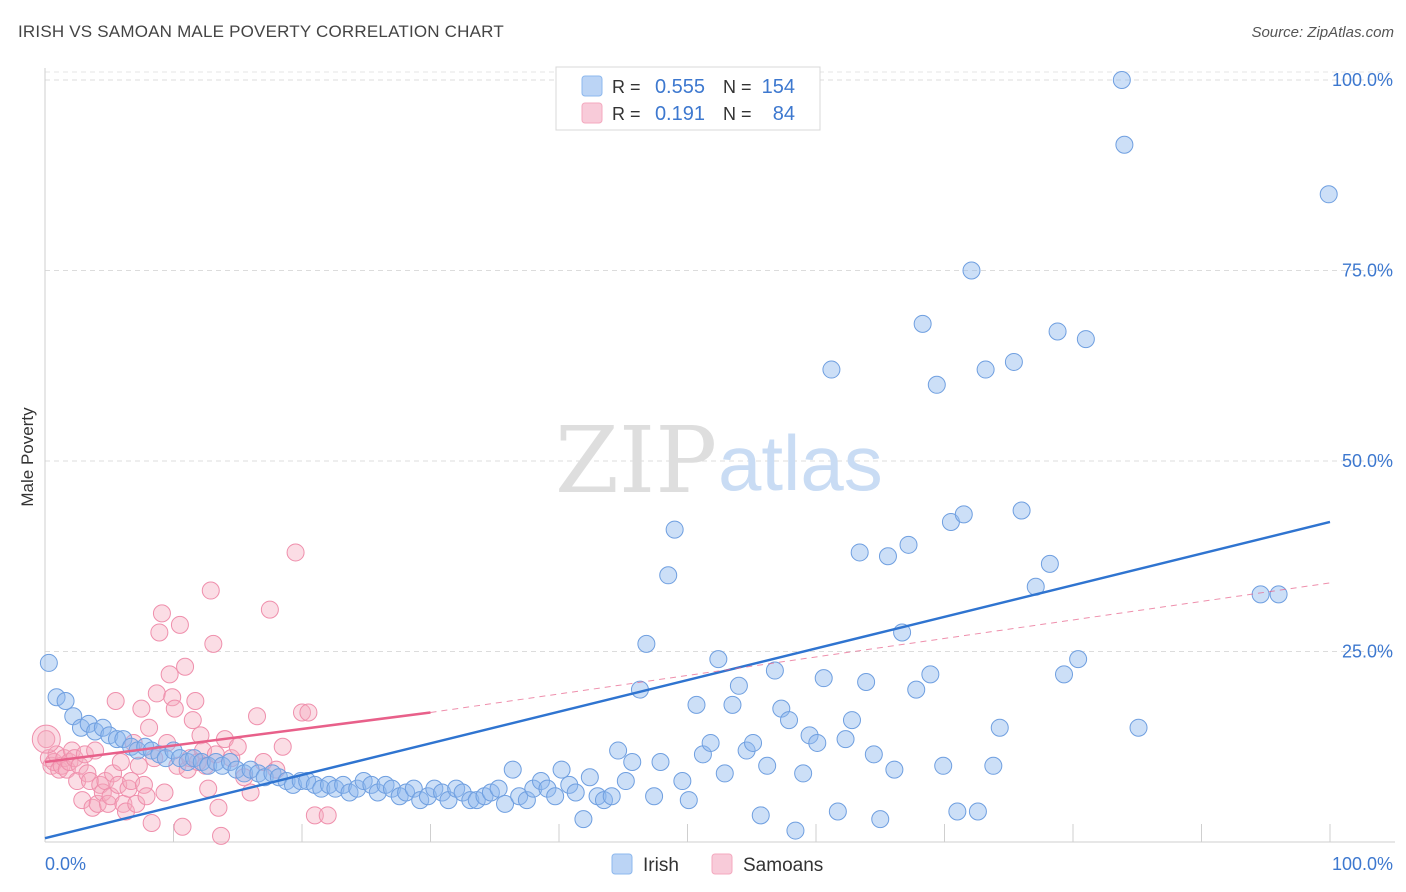 This screenshot has height=892, width=1406. What do you see at coordinates (1367, 271) in the screenshot?
I see `y-tick-label: 75.0%` at bounding box center [1367, 271].